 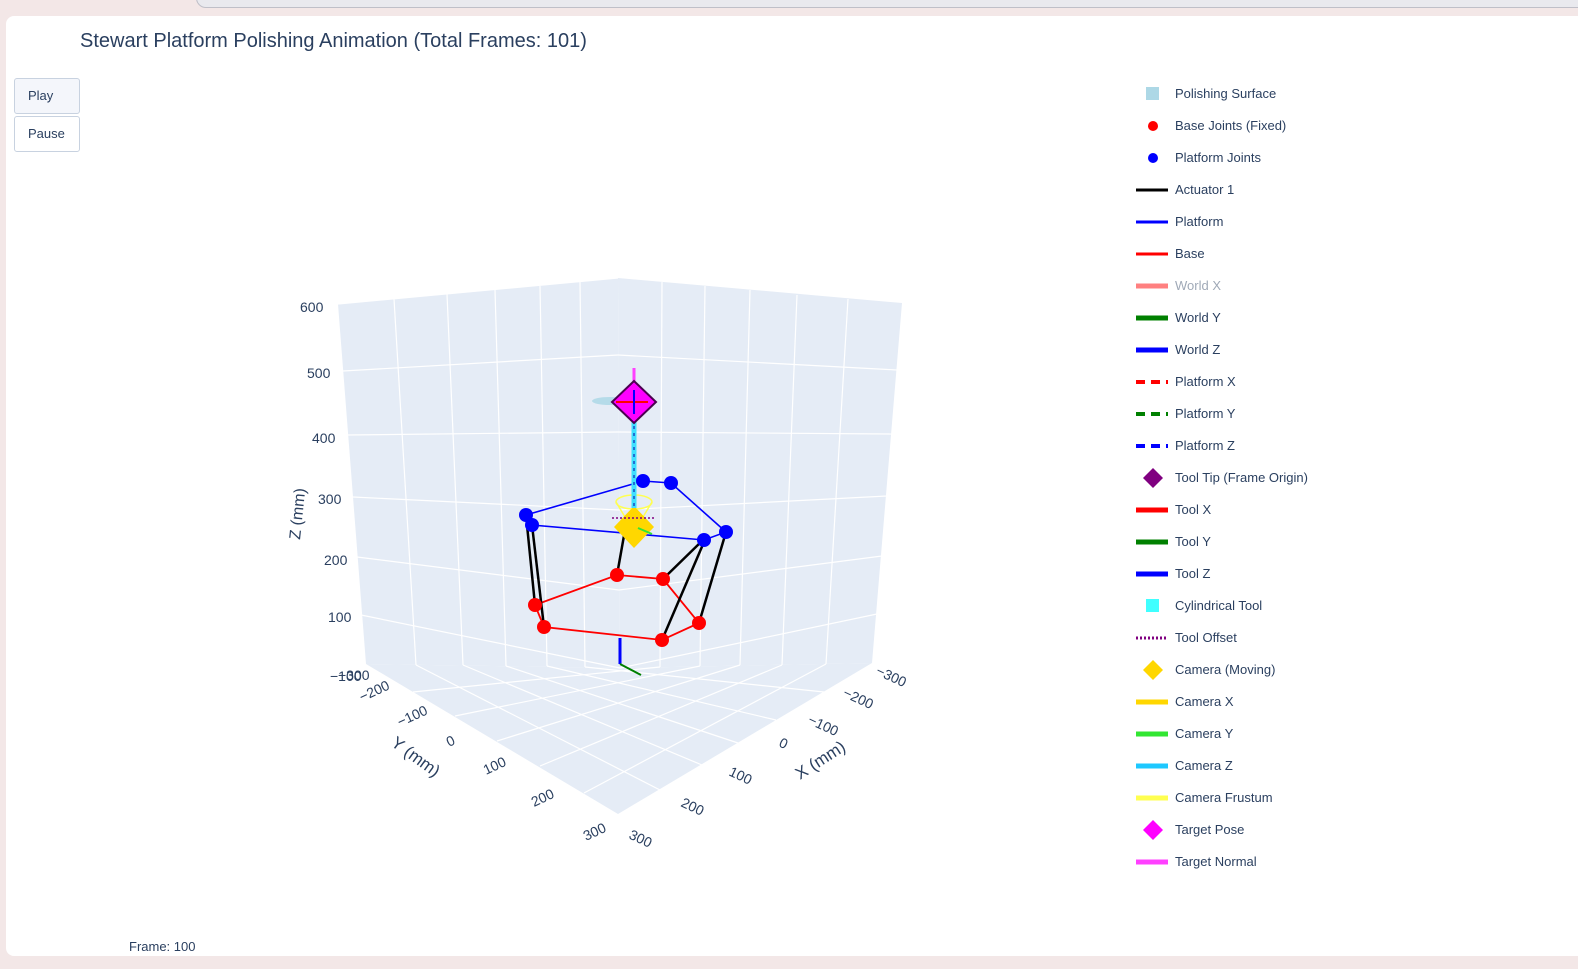 What do you see at coordinates (619, 738) in the screenshot?
I see `floor-plane` at bounding box center [619, 738].